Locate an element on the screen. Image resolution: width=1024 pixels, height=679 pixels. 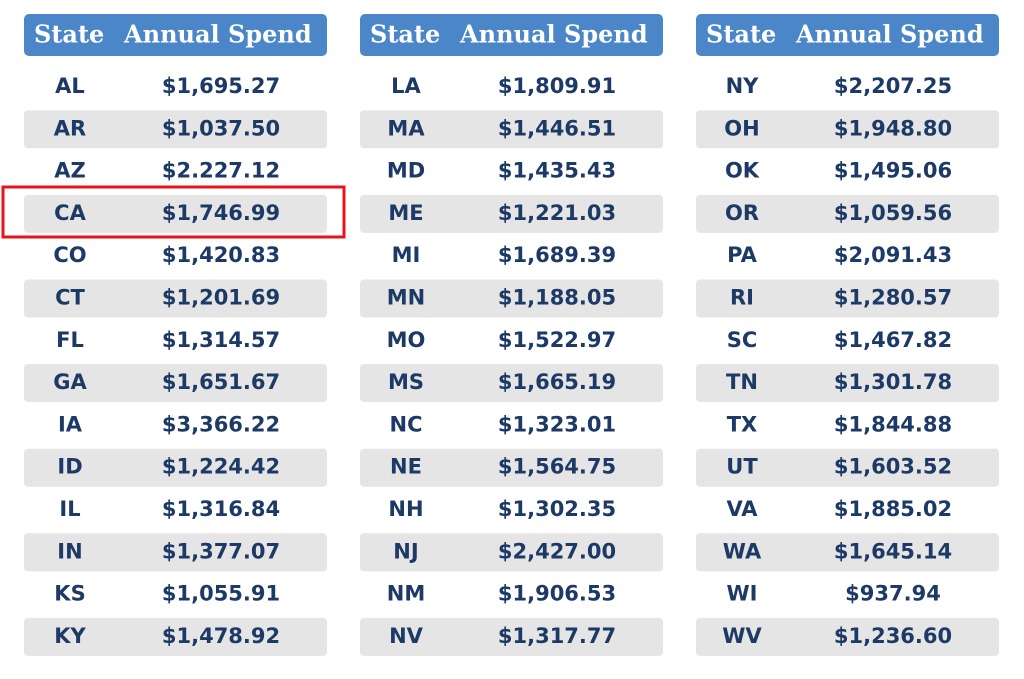
state-cell: MI is located at coordinates (406, 255).